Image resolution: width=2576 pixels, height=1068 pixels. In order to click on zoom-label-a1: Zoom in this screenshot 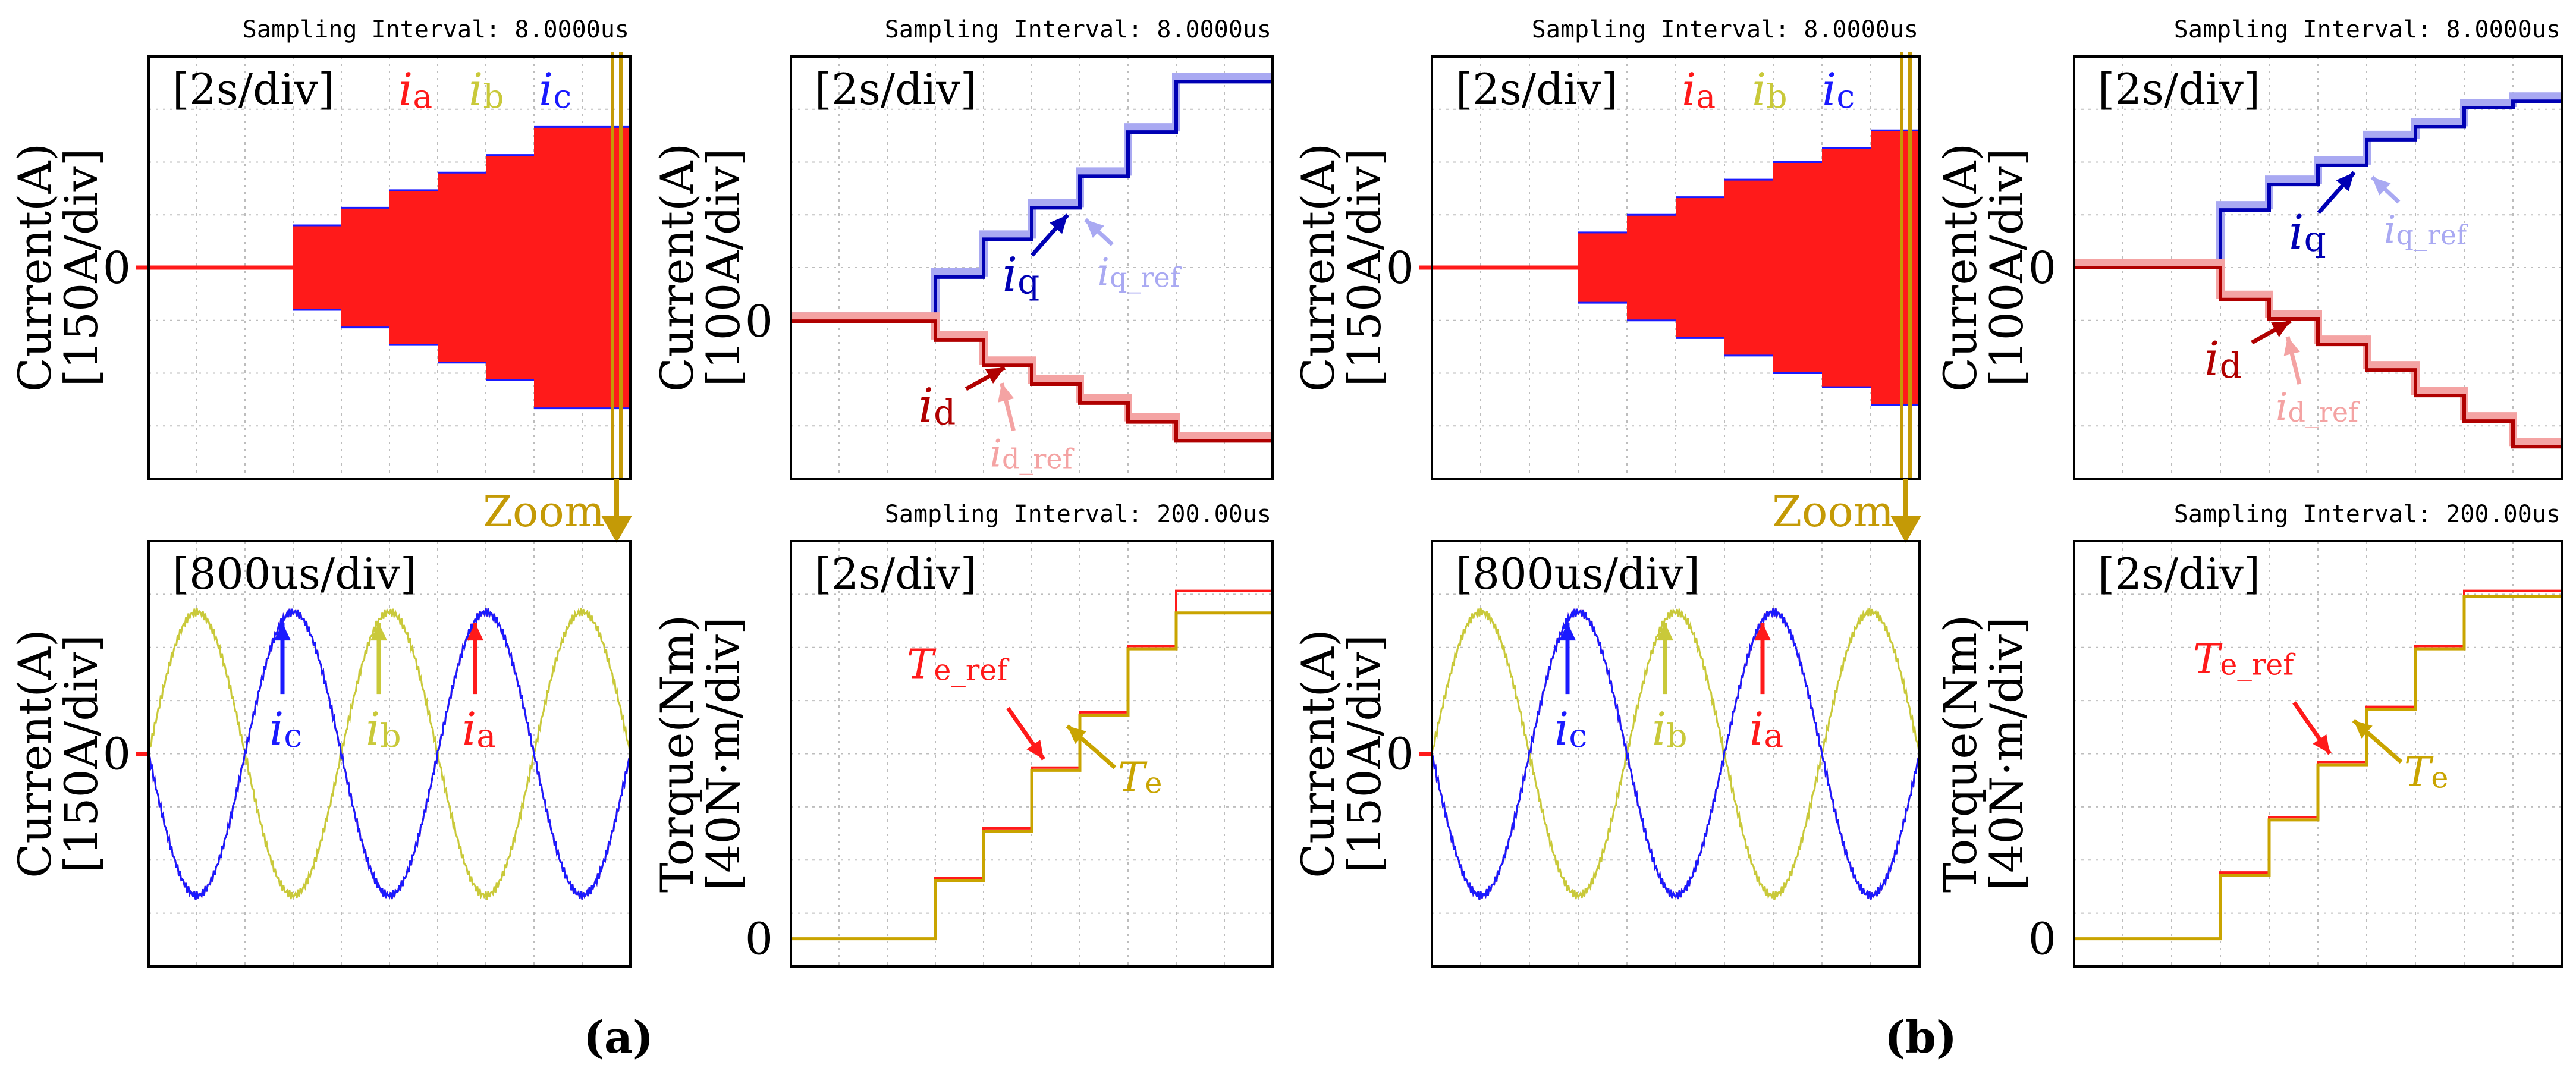, I will do `click(544, 511)`.